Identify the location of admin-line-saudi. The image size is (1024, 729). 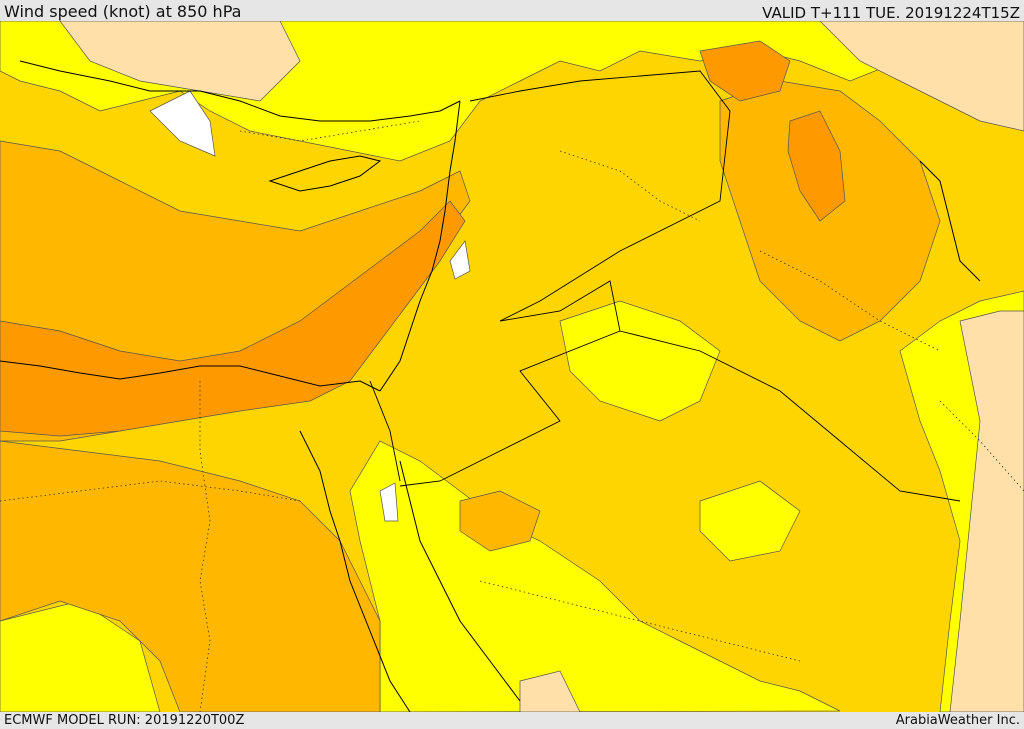
(640, 621).